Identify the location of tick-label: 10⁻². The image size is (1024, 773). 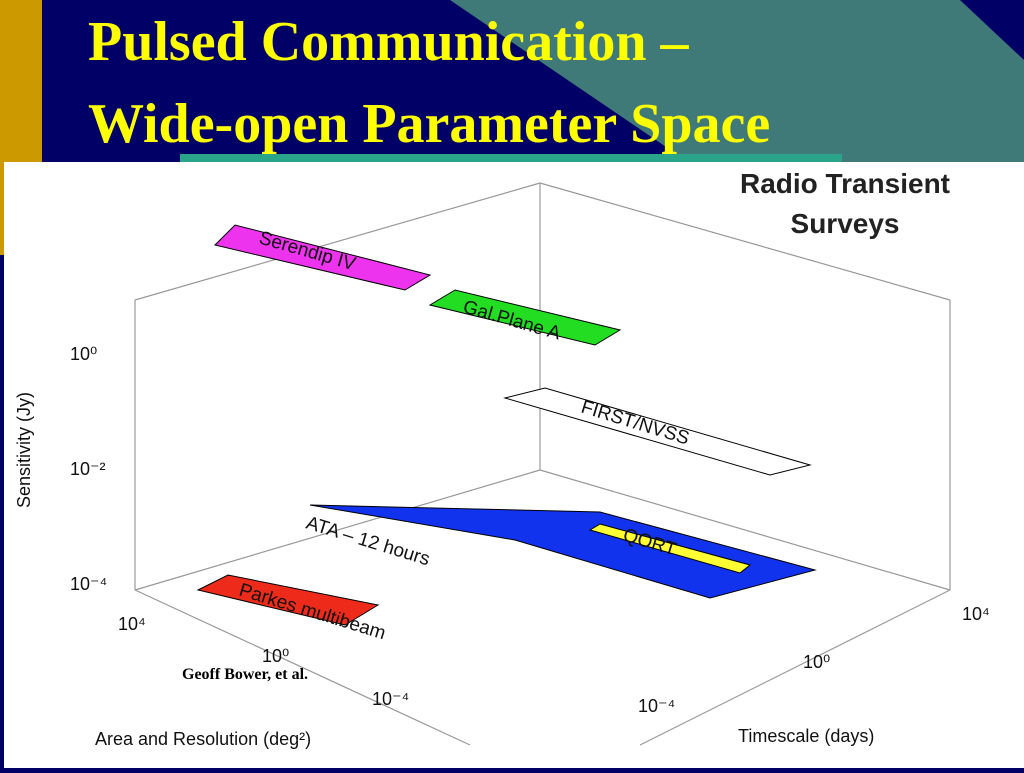
(88, 469).